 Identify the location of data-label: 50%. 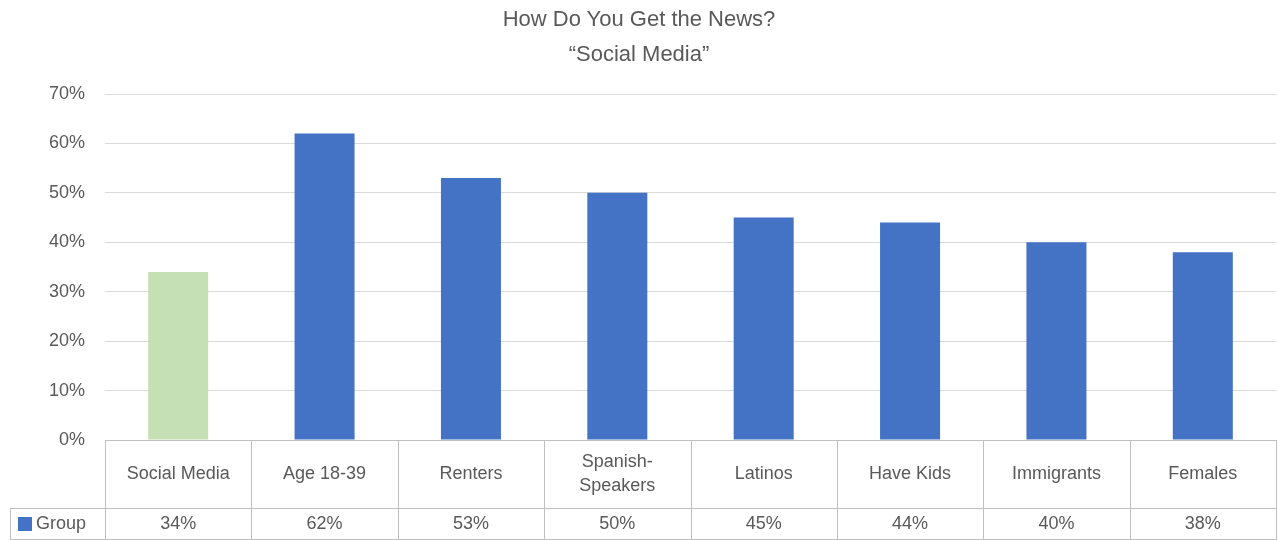
(617, 522).